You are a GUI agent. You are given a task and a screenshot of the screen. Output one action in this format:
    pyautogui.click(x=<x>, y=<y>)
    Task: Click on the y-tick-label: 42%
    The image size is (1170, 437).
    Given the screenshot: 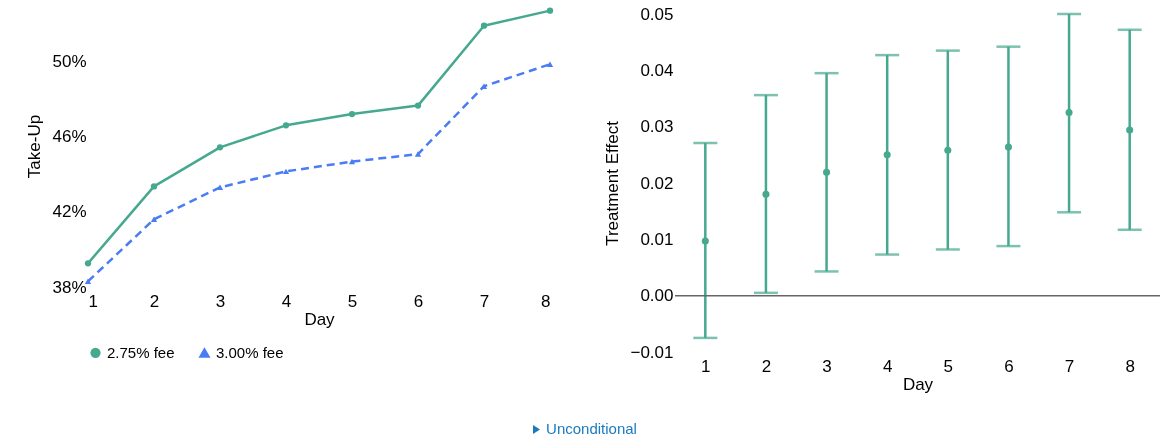 What is the action you would take?
    pyautogui.click(x=69, y=212)
    